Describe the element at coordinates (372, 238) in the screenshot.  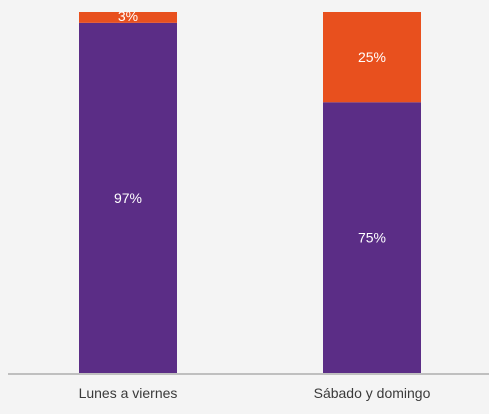
I see `data-label-2-1: 75%` at that location.